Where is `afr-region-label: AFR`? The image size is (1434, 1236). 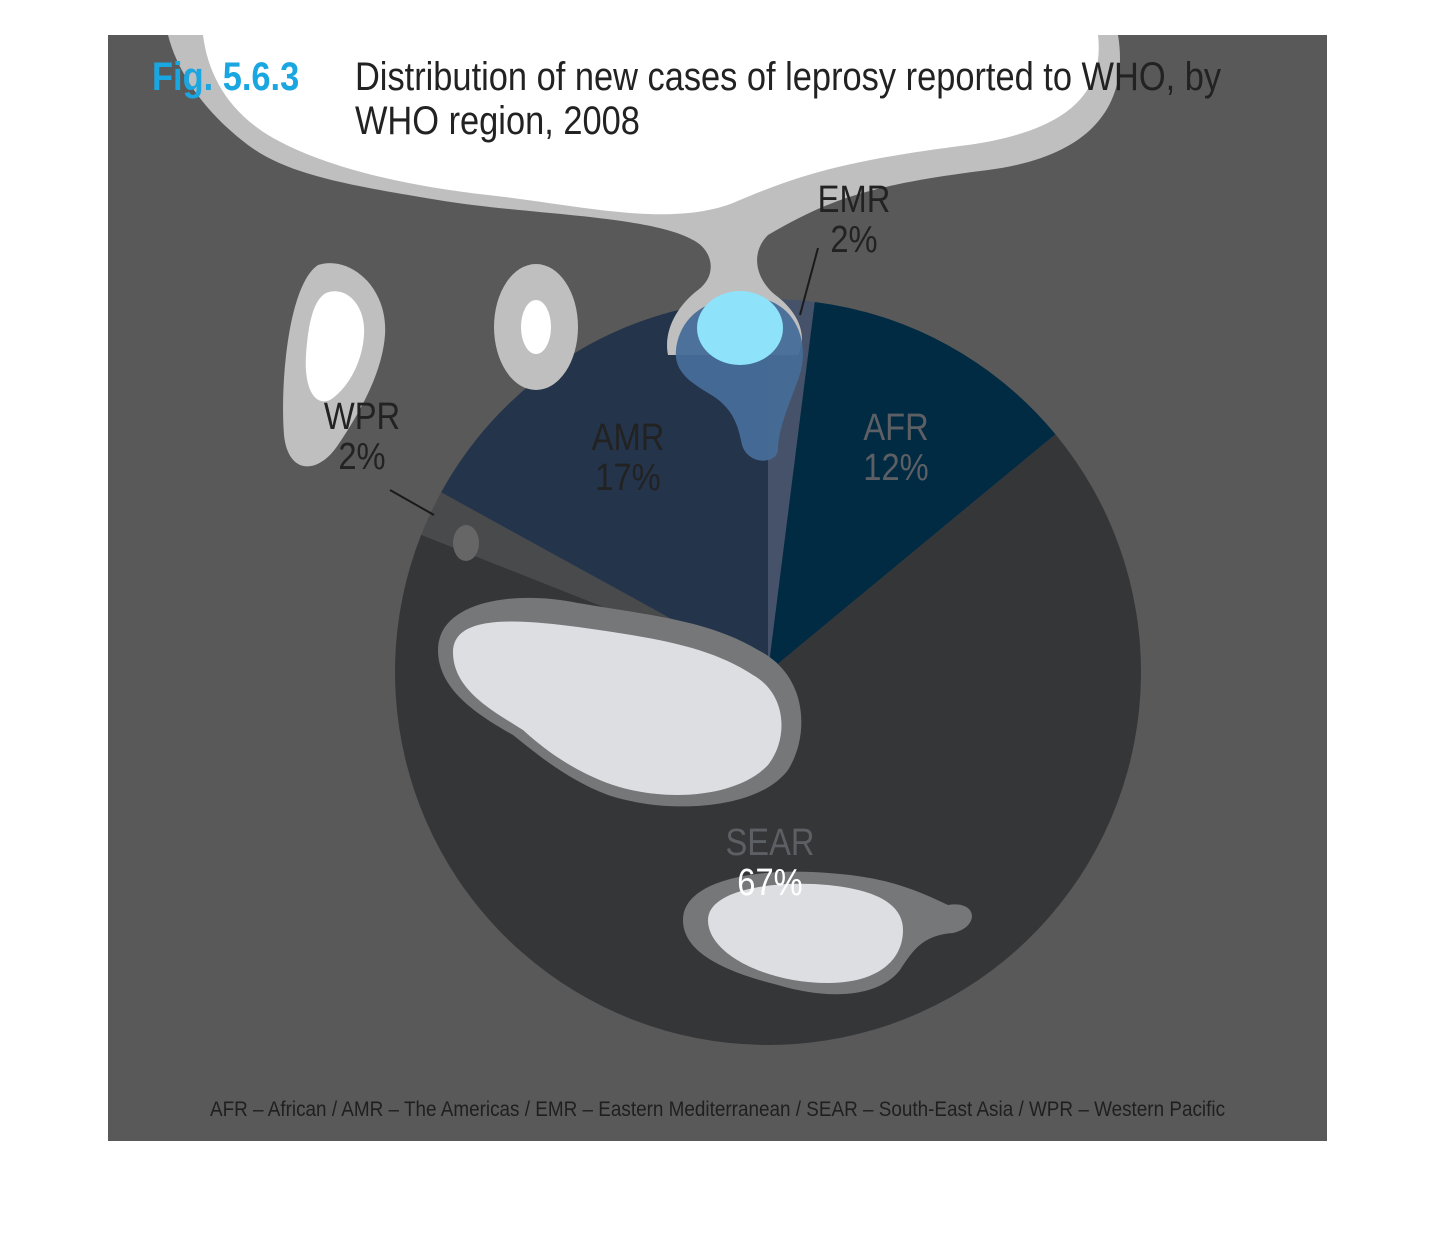 afr-region-label: AFR is located at coordinates (896, 428).